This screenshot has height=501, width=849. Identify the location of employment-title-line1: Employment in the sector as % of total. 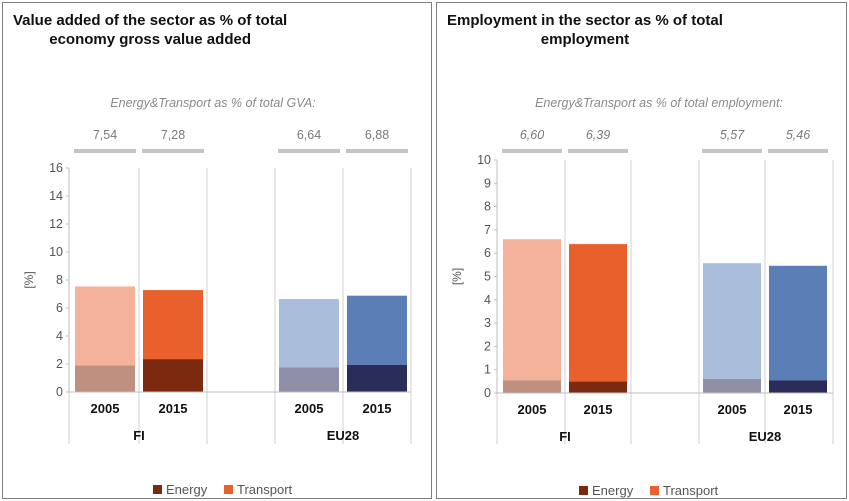
(585, 20).